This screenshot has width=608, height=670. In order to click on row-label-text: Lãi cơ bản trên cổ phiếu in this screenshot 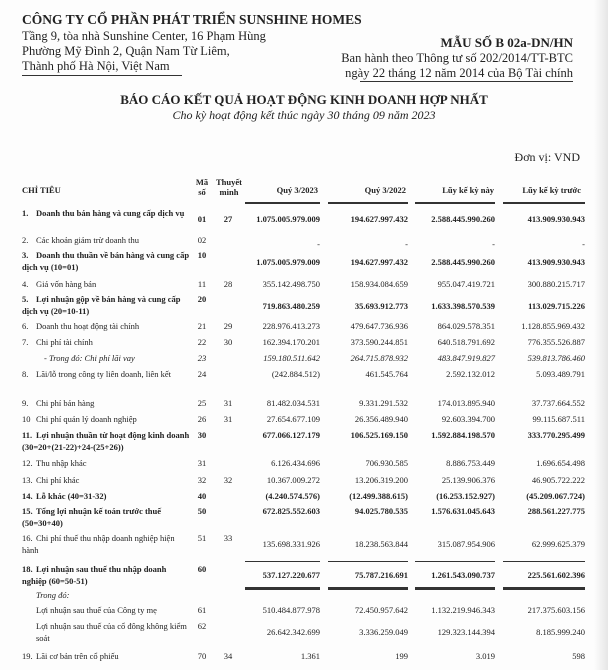, I will do `click(77, 656)`.